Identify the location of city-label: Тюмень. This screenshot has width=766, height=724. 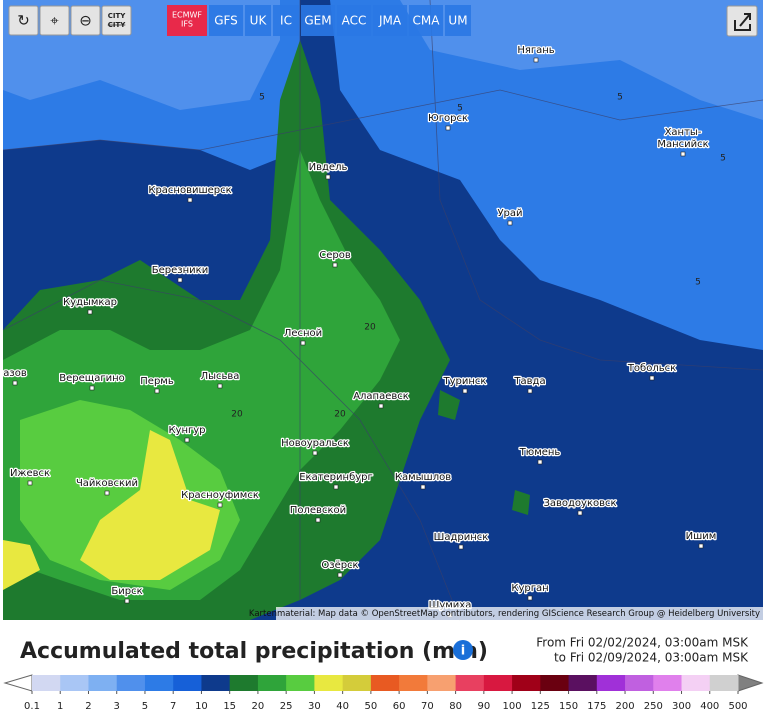
(540, 452).